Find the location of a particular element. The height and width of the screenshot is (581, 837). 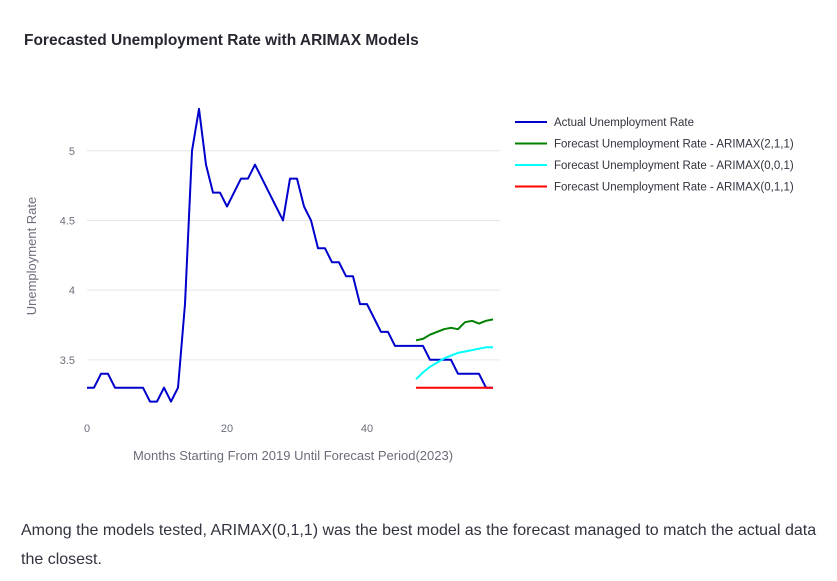

x-tick-label: 0 is located at coordinates (87, 429).